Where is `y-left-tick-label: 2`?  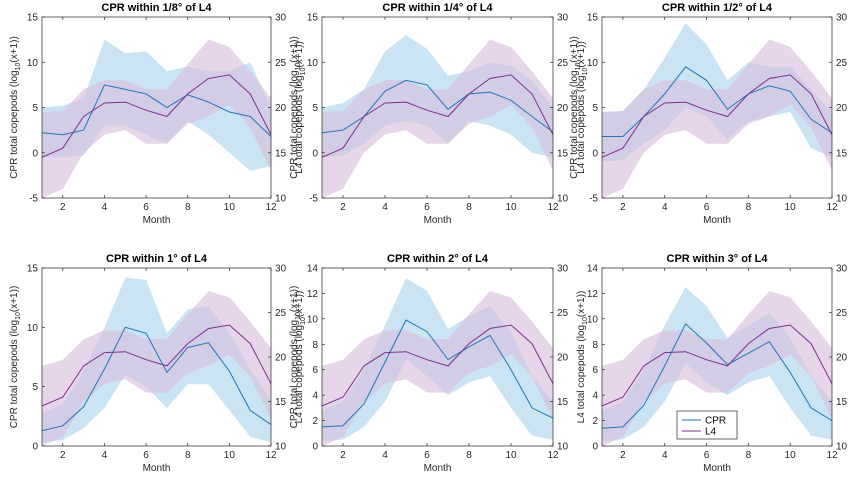 y-left-tick-label: 2 is located at coordinates (595, 421).